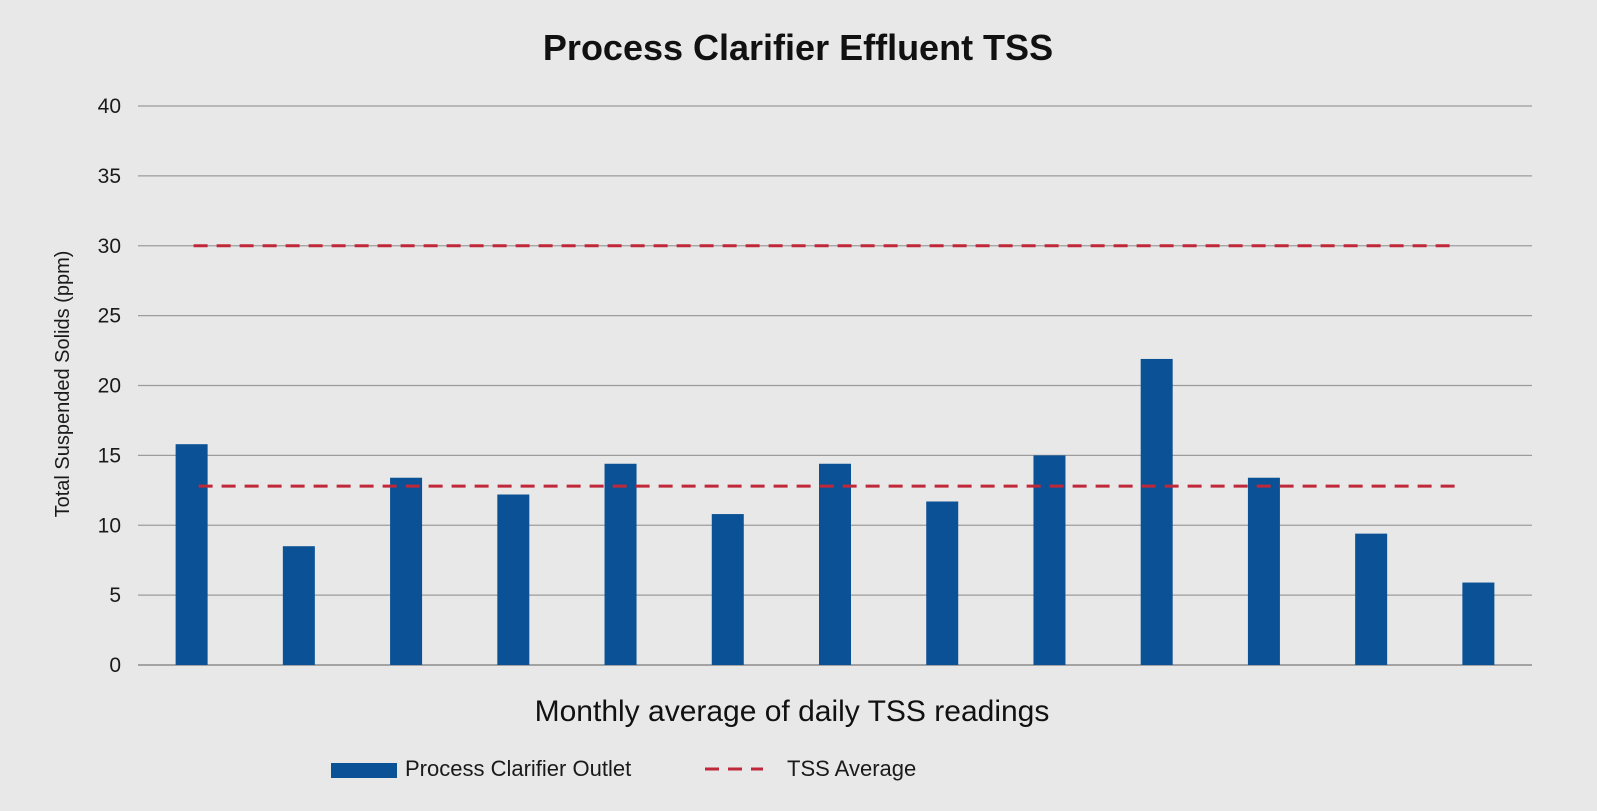 This screenshot has height=811, width=1597. Describe the element at coordinates (518, 768) in the screenshot. I see `legend-label-bars: Process Clarifier Outlet` at that location.